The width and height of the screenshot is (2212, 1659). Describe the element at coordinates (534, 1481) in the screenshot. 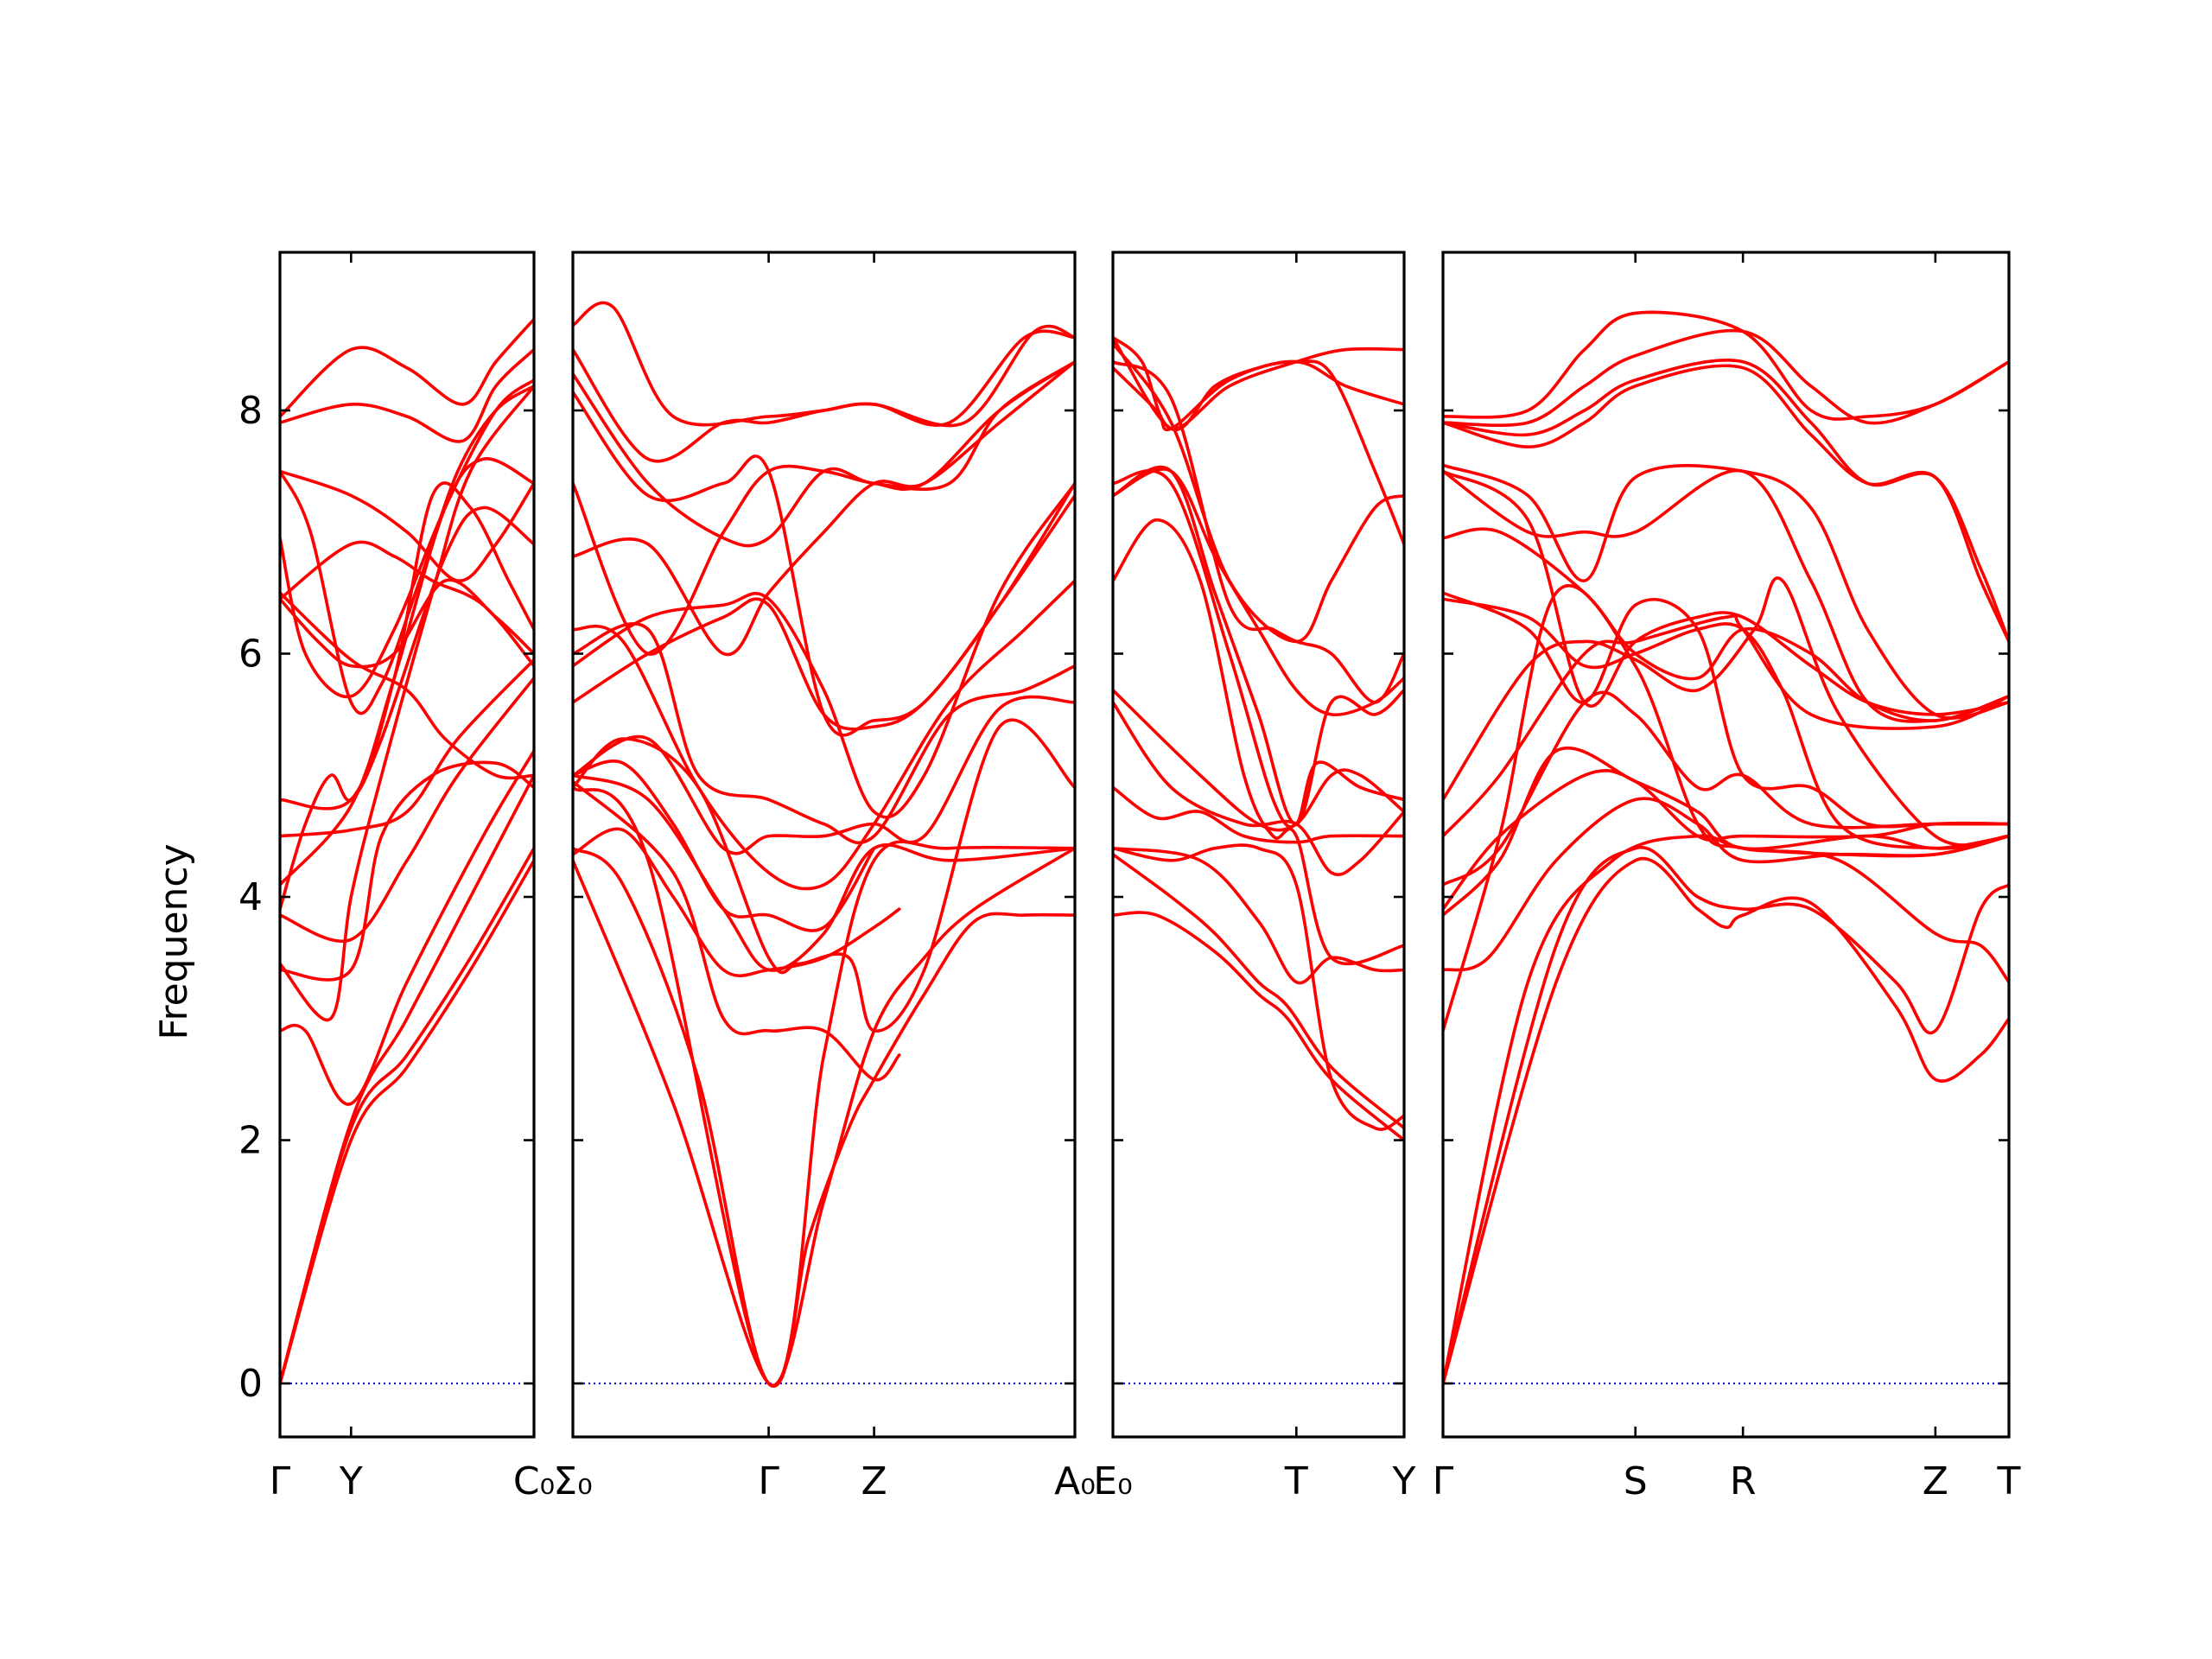

I see `x-tick-label: C₀` at that location.